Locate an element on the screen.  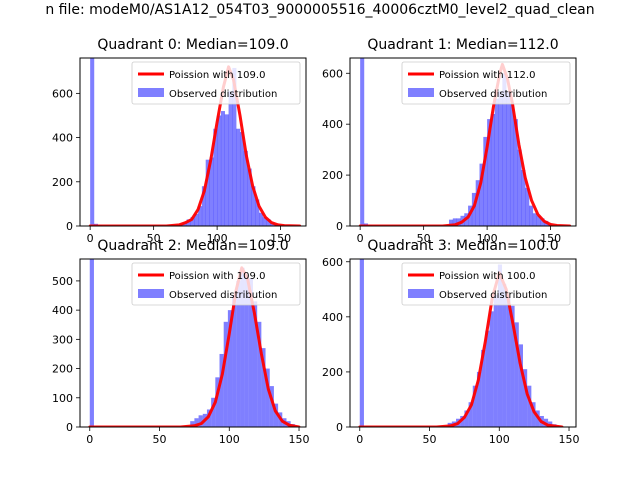
y-tick-label: 500 is located at coordinates (62, 281).